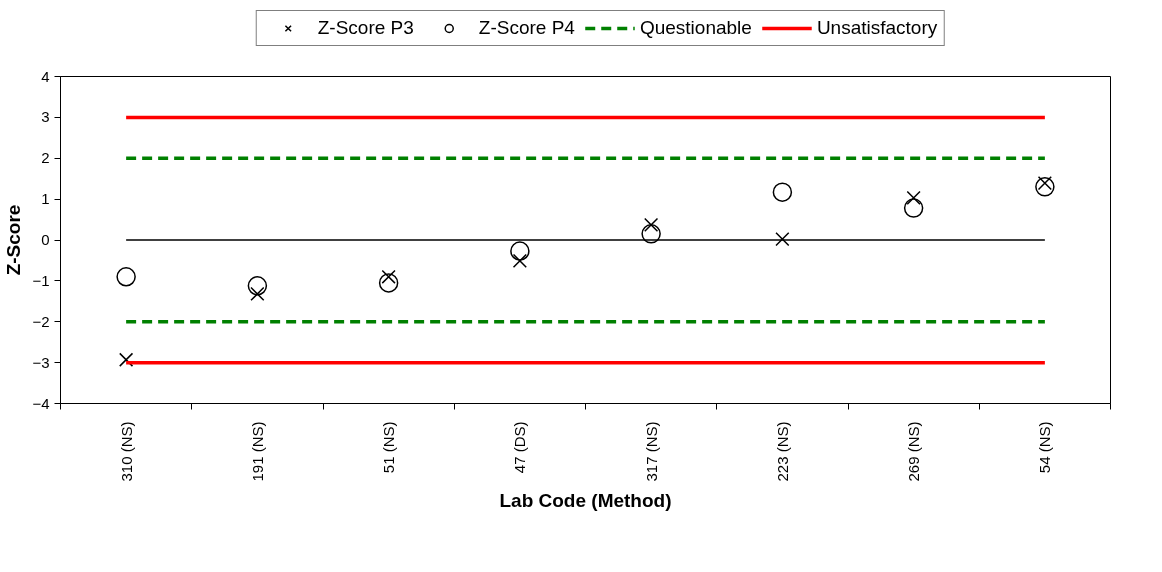  I want to click on y-tick-label: 1, so click(45, 199).